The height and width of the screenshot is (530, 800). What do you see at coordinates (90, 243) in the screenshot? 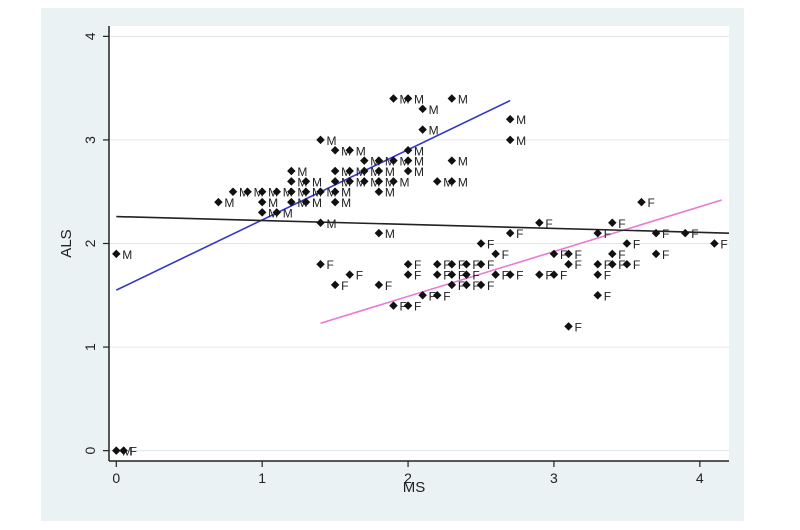
I see `y-tick-label: 2` at bounding box center [90, 243].